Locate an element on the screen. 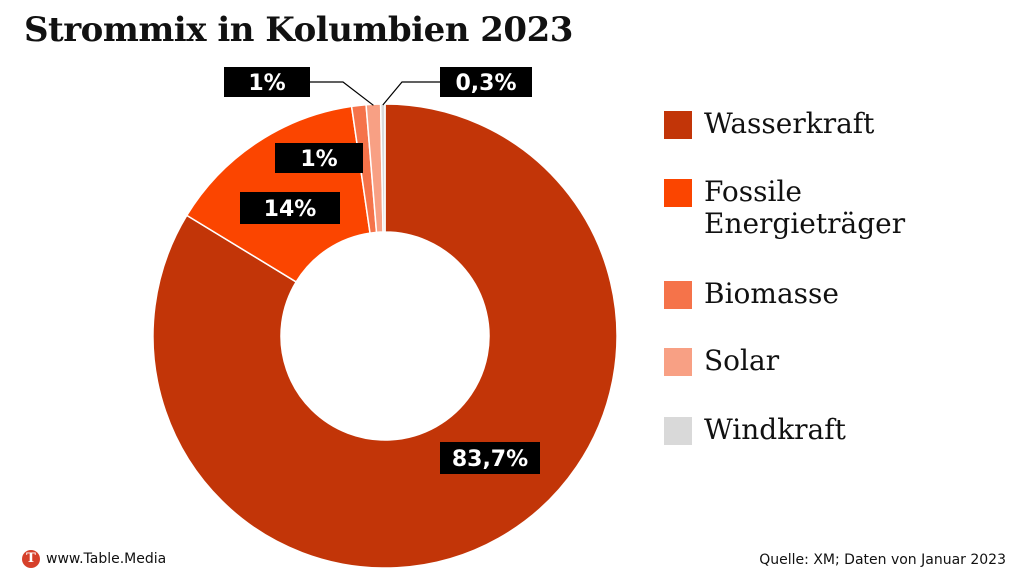  legend-swatch-windkraft is located at coordinates (678, 431).